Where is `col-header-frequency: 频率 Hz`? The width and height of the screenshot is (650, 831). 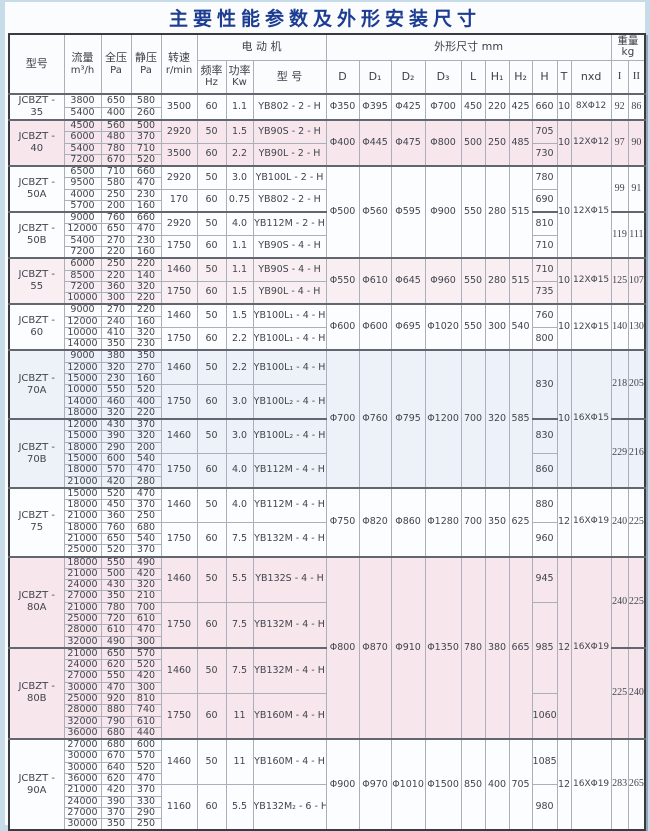 col-header-frequency: 频率 Hz is located at coordinates (211, 77).